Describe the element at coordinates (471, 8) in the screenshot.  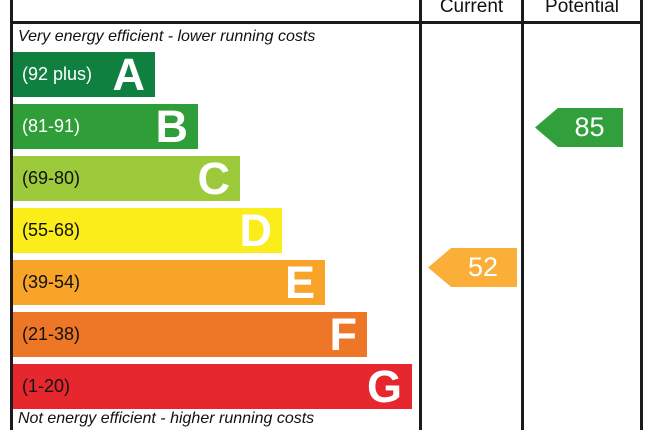
I see `current-column-header: Current` at that location.